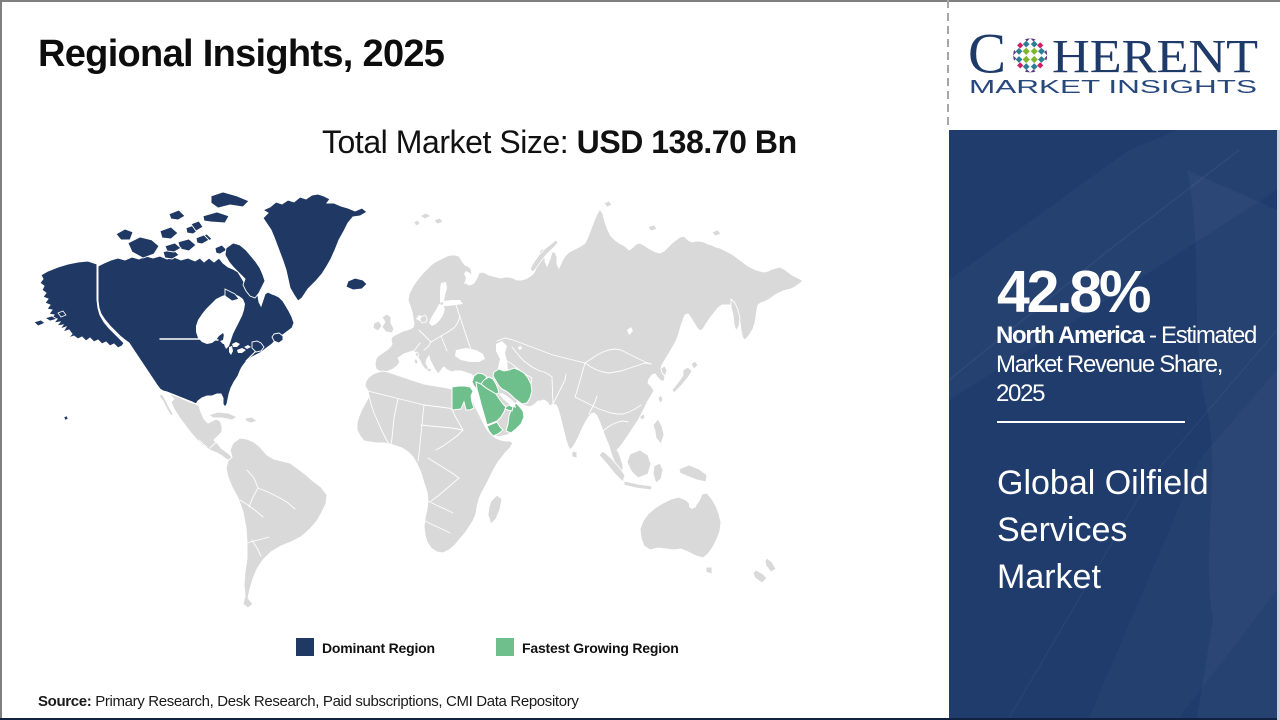 The height and width of the screenshot is (720, 1280). Describe the element at coordinates (1155, 57) in the screenshot. I see `svg-text: HERENT` at that location.